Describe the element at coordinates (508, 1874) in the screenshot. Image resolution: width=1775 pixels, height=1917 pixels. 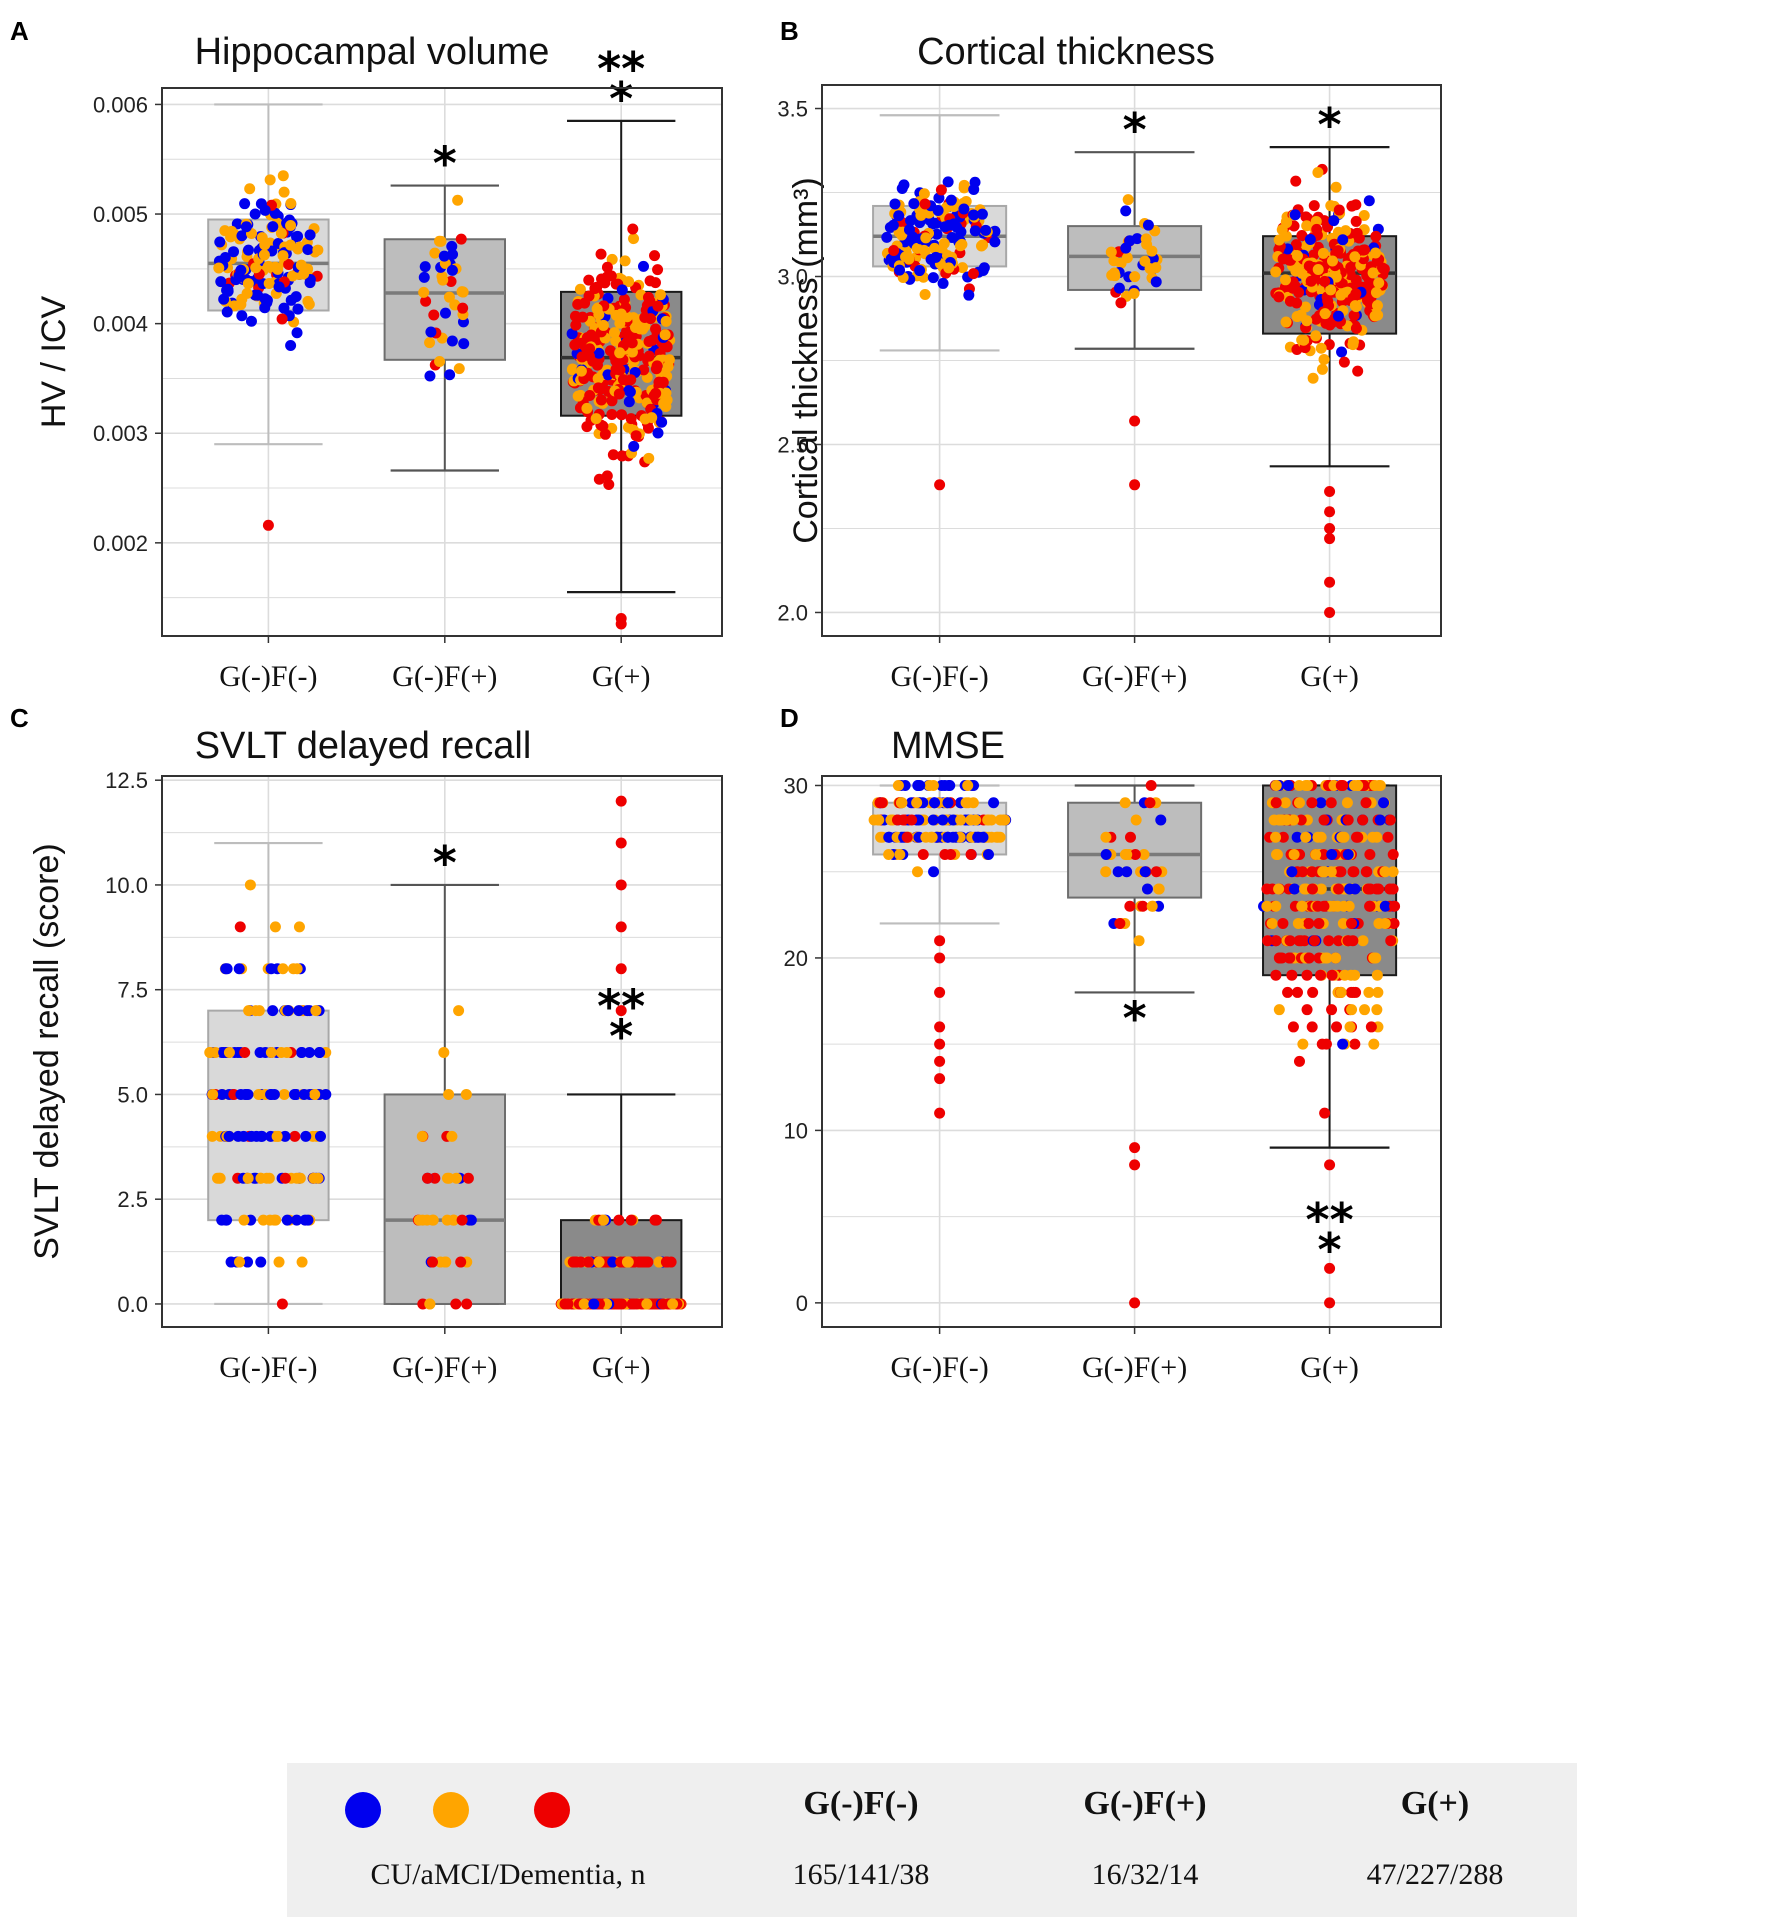
I see `legend-group-label: CU/aMCI/Dementia, n` at that location.